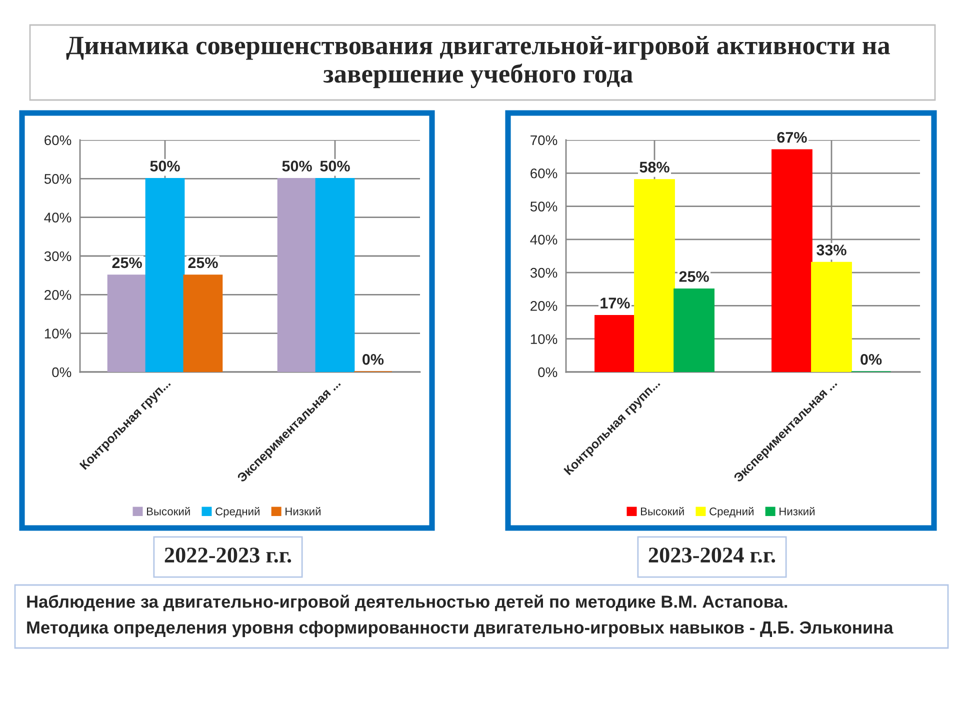  Describe the element at coordinates (792, 137) in the screenshot. I see `data-label: 67%` at that location.